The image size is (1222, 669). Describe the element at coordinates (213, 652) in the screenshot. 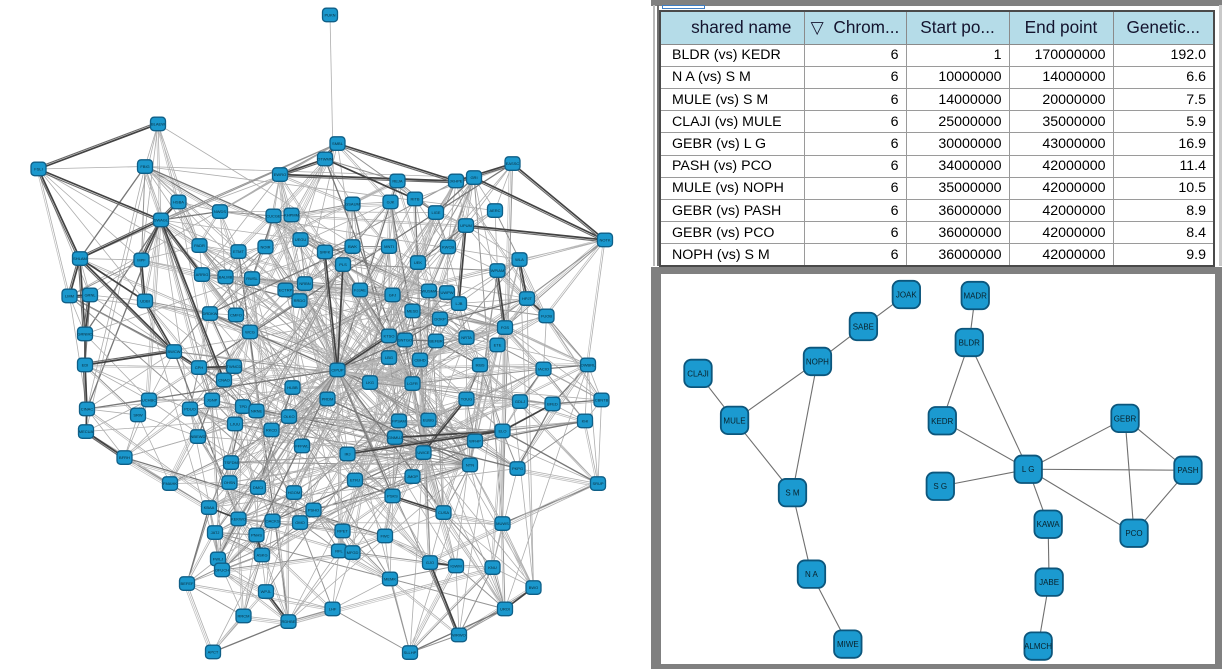

I see `svg-text: APCT` at that location.